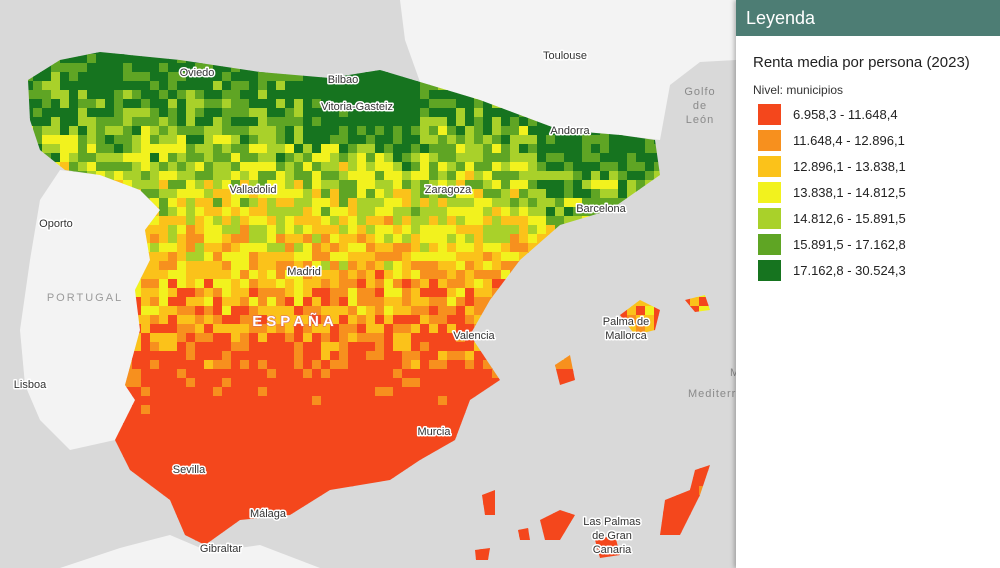  I want to click on place-label: Oporto, so click(56, 224).